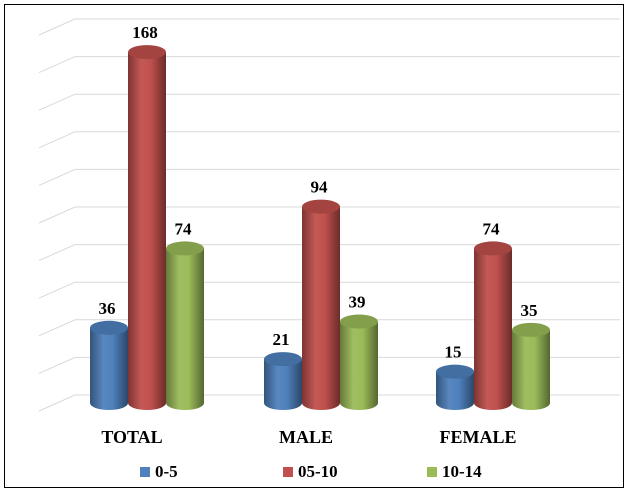  I want to click on value-label: 36, so click(107, 308).